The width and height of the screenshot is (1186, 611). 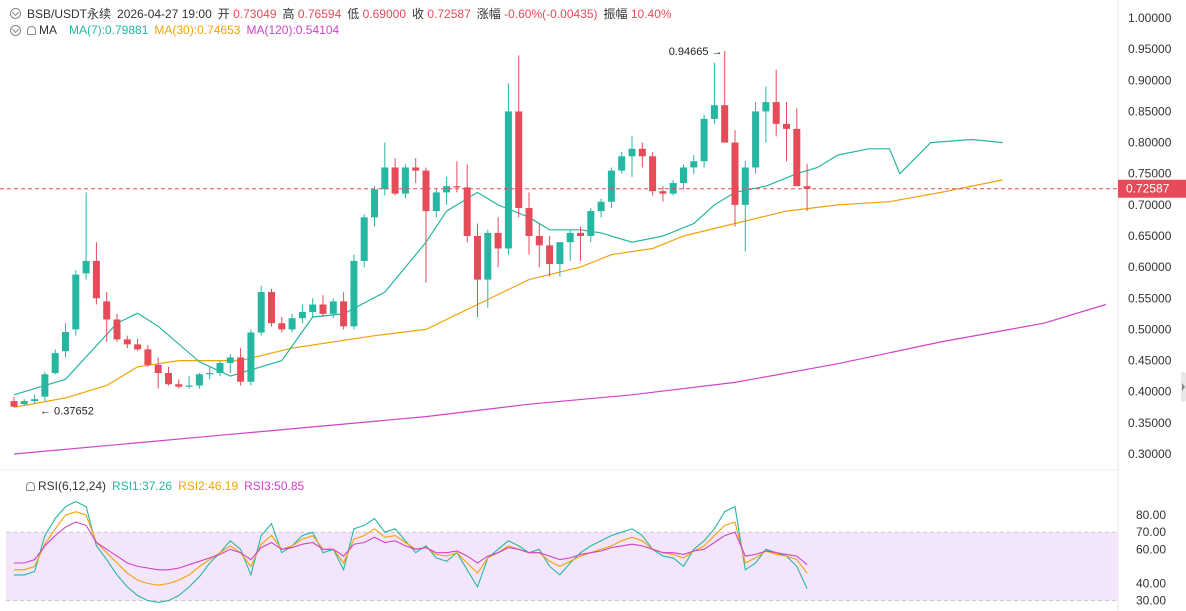 What do you see at coordinates (274, 486) in the screenshot?
I see `rsi3-legend: RSI3:50.85` at bounding box center [274, 486].